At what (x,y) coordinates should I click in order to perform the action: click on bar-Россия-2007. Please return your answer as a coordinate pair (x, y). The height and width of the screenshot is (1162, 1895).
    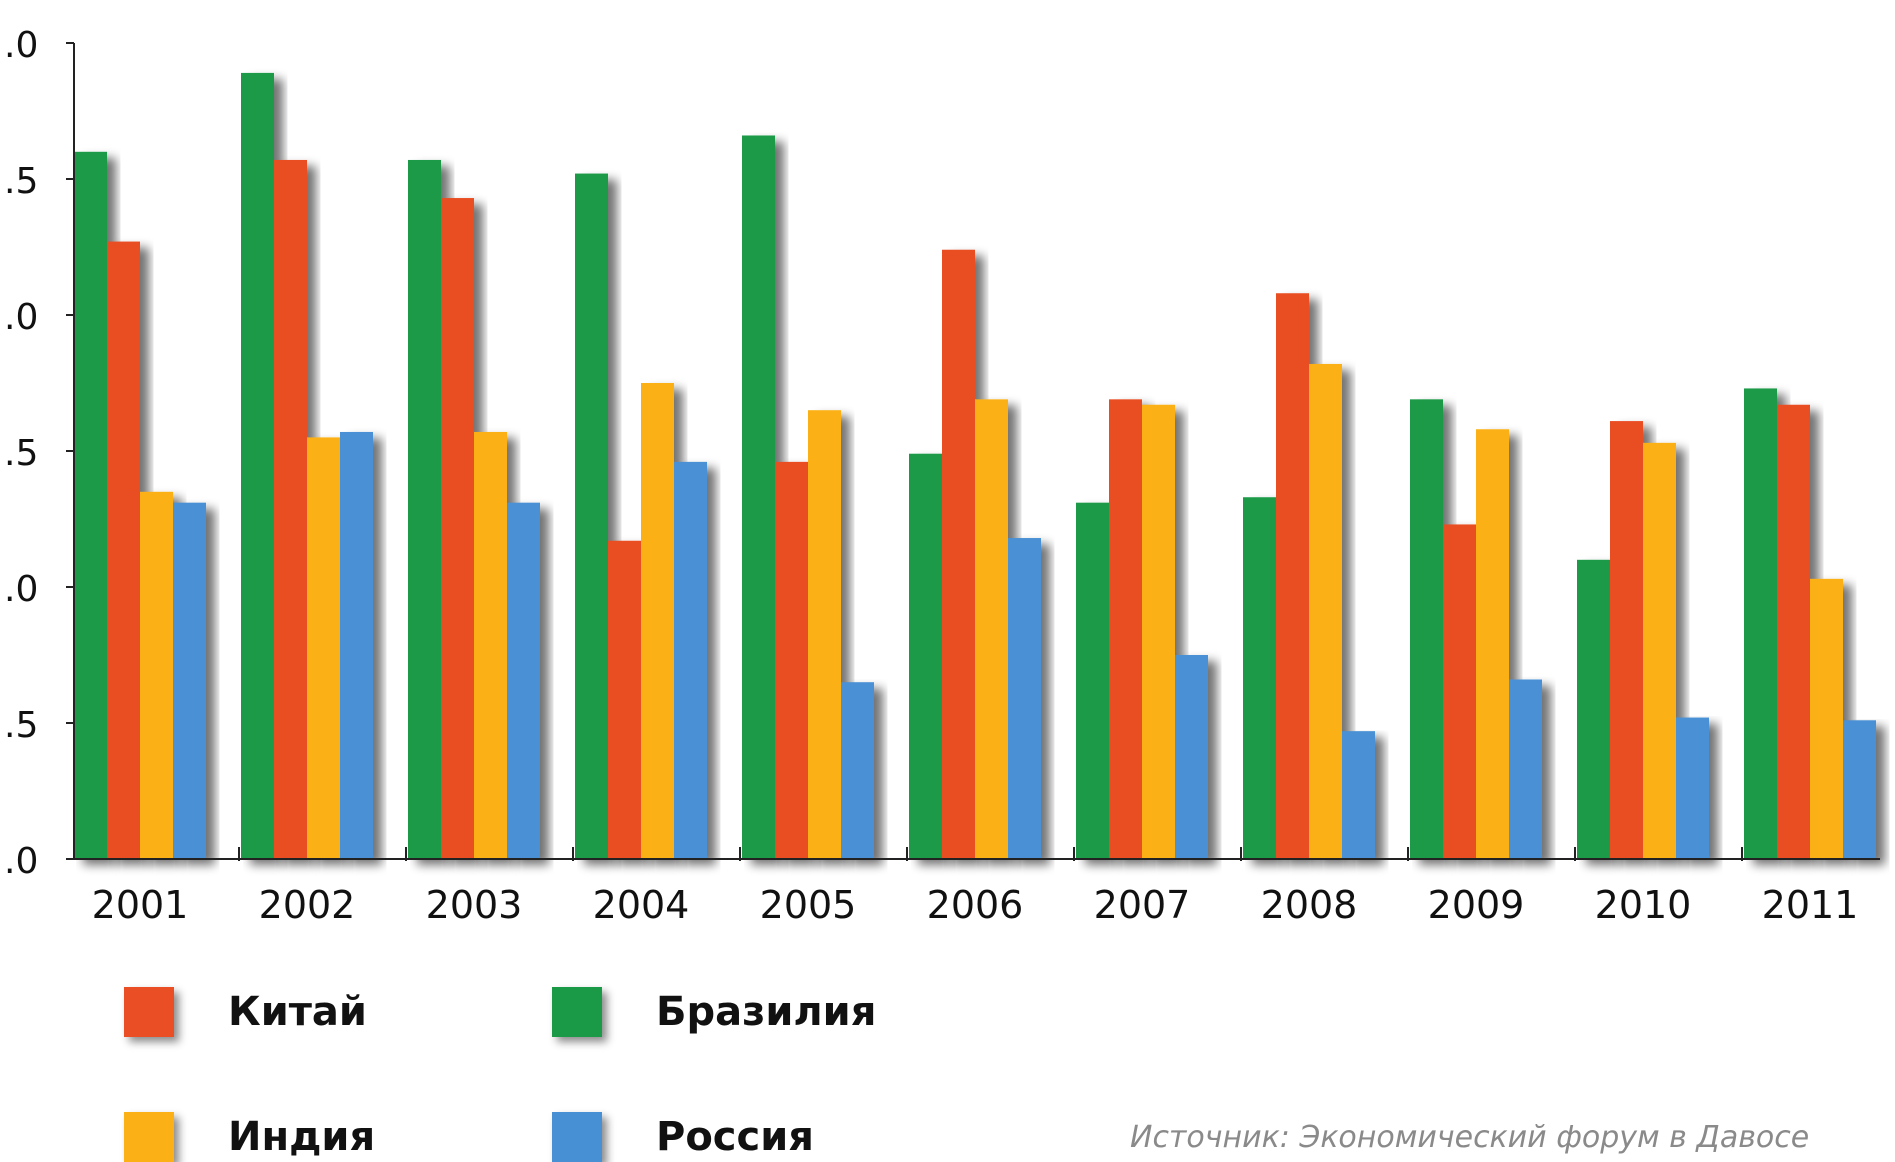
    Looking at the image, I should click on (1191, 757).